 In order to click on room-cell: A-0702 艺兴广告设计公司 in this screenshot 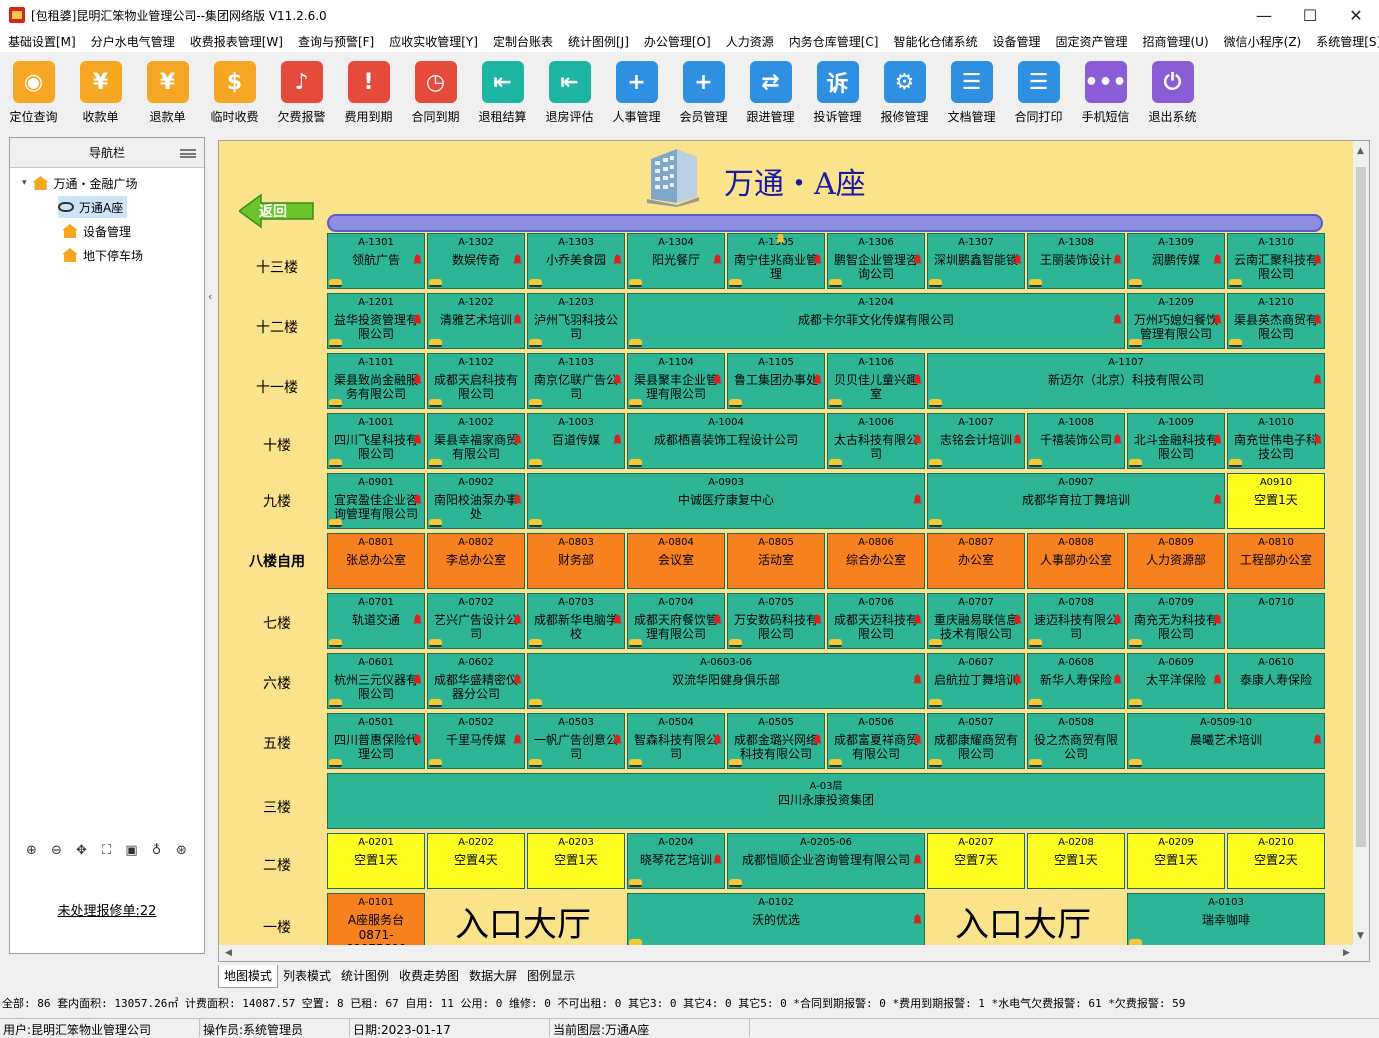, I will do `click(476, 621)`.